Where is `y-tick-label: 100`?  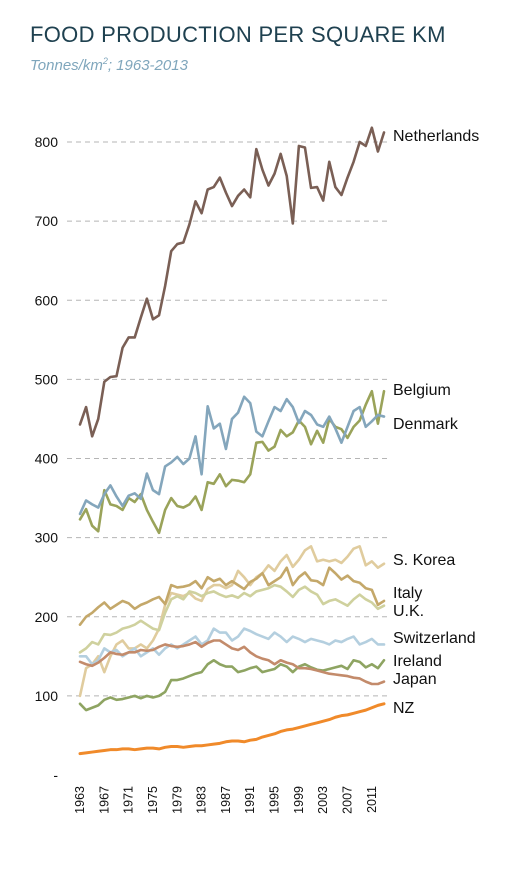 y-tick-label: 100 is located at coordinates (47, 696).